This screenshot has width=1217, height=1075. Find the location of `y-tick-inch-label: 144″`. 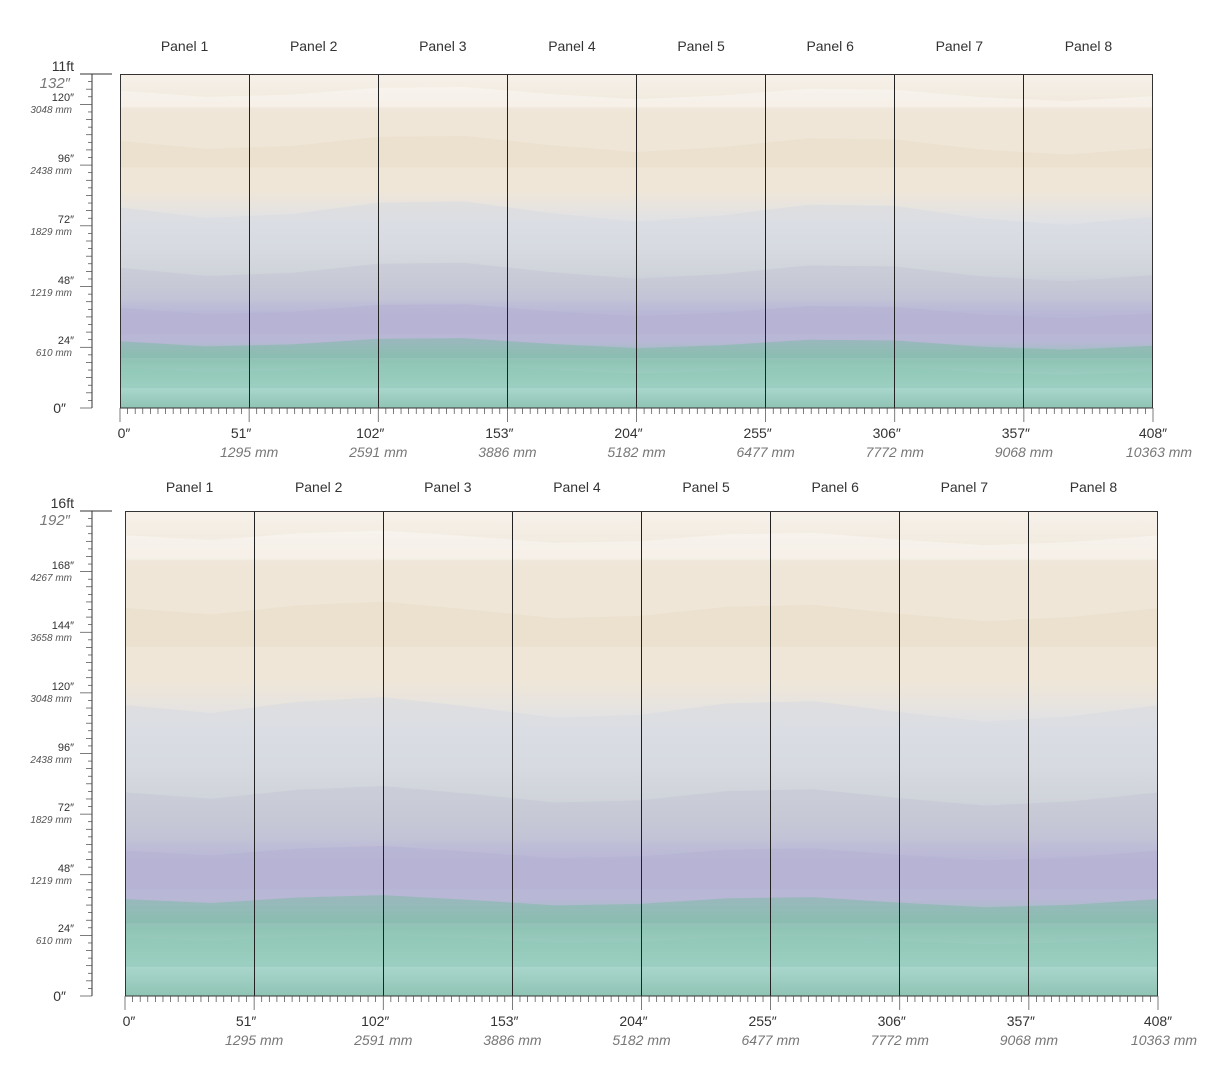

y-tick-inch-label: 144″ is located at coordinates (62, 626).